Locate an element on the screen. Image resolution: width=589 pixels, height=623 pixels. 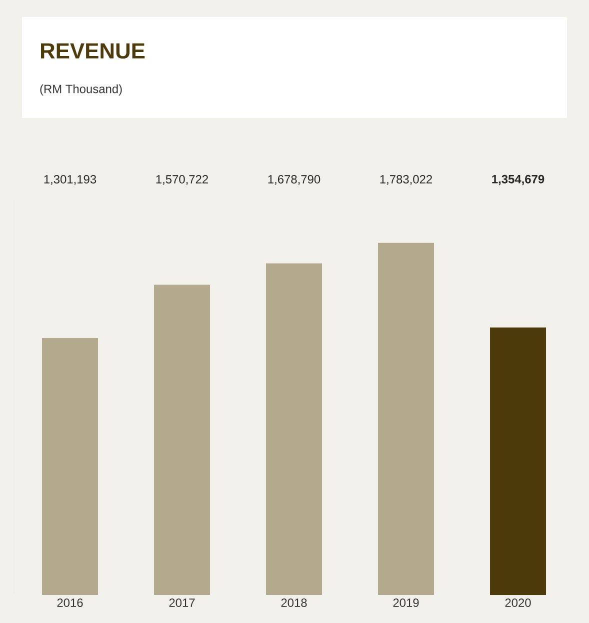
x-tick-label: 2018 is located at coordinates (294, 602).